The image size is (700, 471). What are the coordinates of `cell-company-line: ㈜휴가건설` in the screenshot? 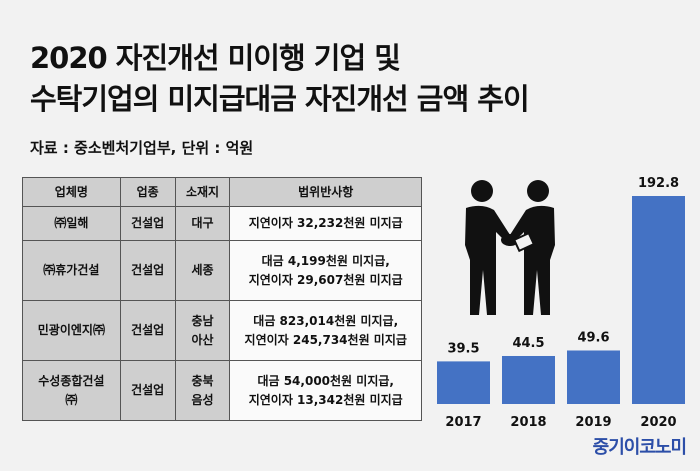 It's located at (71, 270).